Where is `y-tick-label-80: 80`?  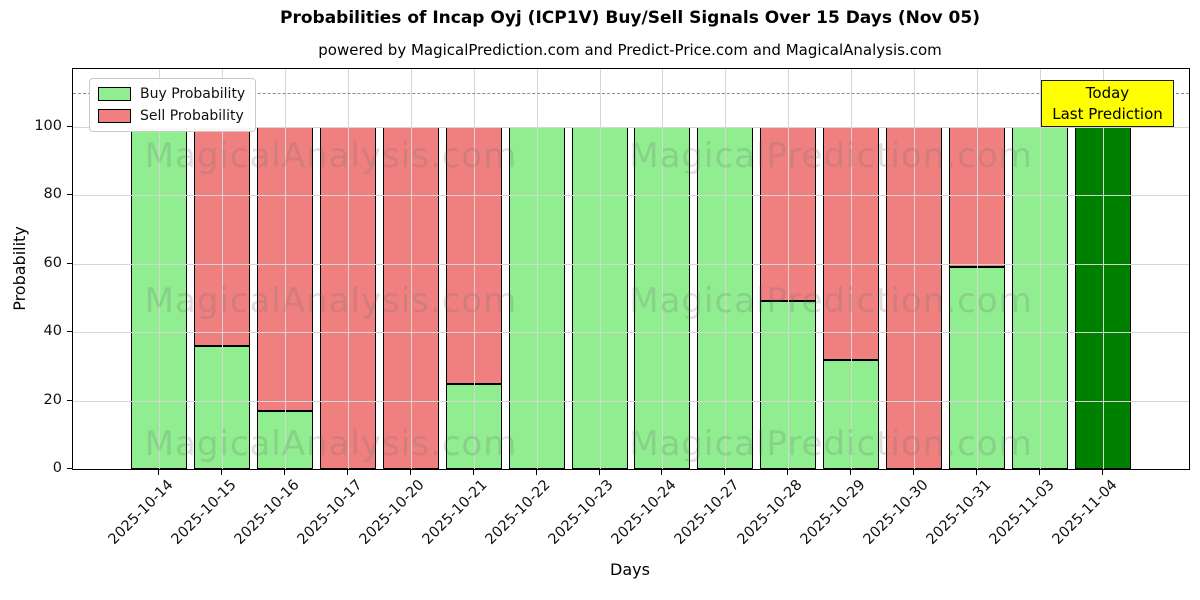 y-tick-label-80: 80 is located at coordinates (52, 194).